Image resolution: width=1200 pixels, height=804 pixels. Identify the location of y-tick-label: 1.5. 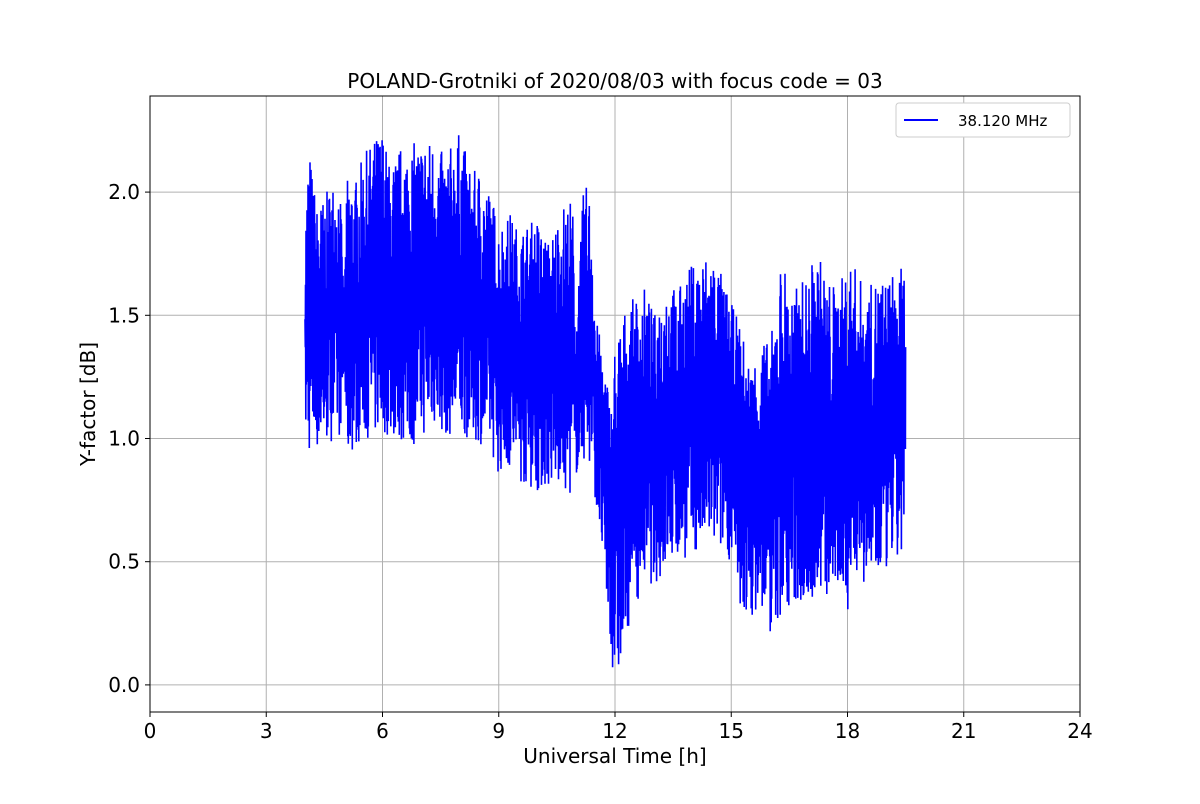
(124, 315).